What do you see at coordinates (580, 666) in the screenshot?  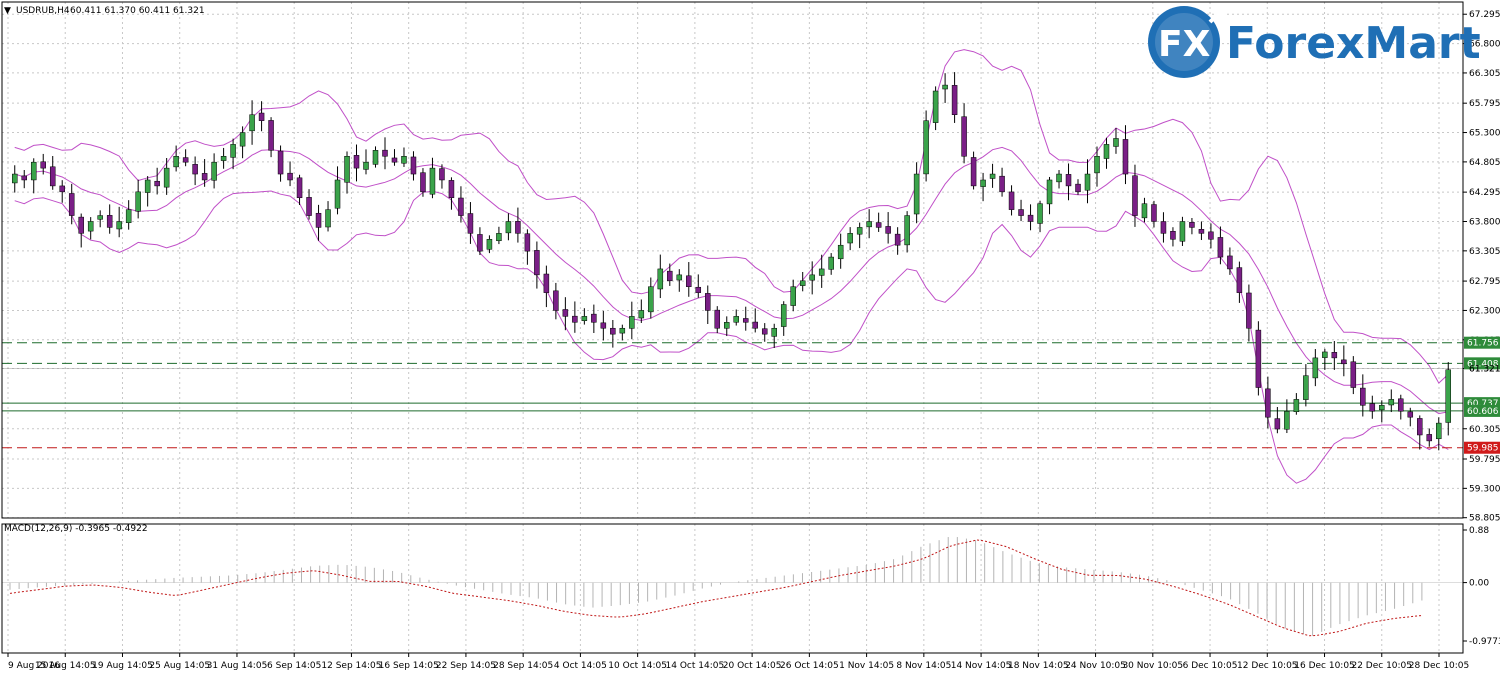 I see `x-tick-label: 4 Oct 14:05` at bounding box center [580, 666].